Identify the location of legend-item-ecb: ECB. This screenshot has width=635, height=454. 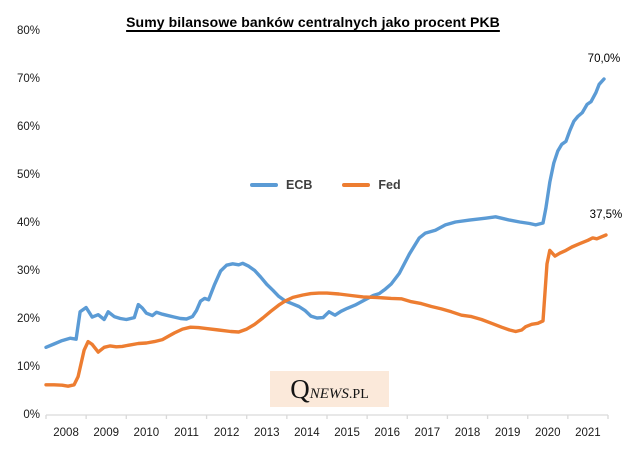
(281, 185).